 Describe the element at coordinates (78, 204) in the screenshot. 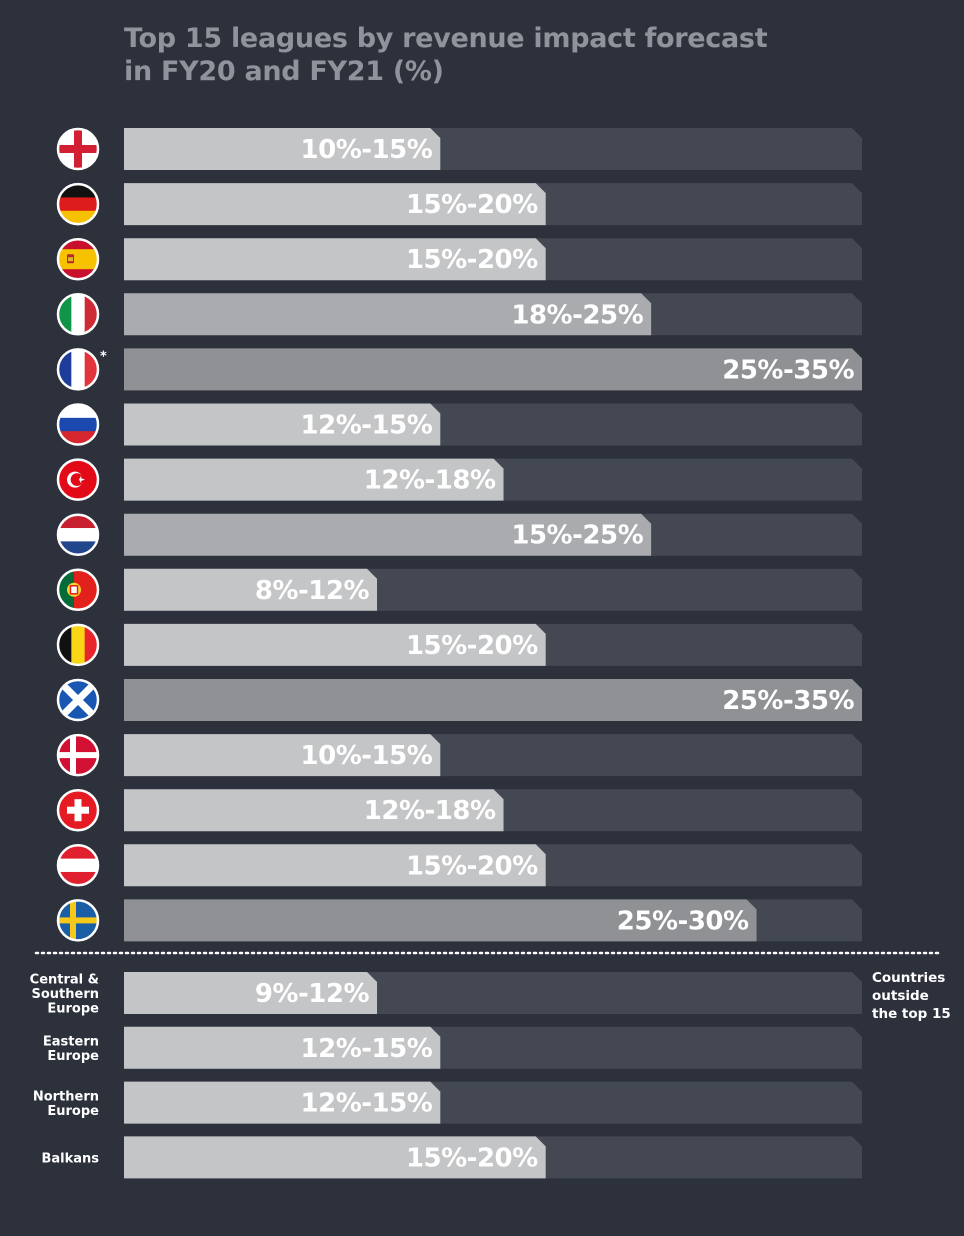

I see `germany-flag` at that location.